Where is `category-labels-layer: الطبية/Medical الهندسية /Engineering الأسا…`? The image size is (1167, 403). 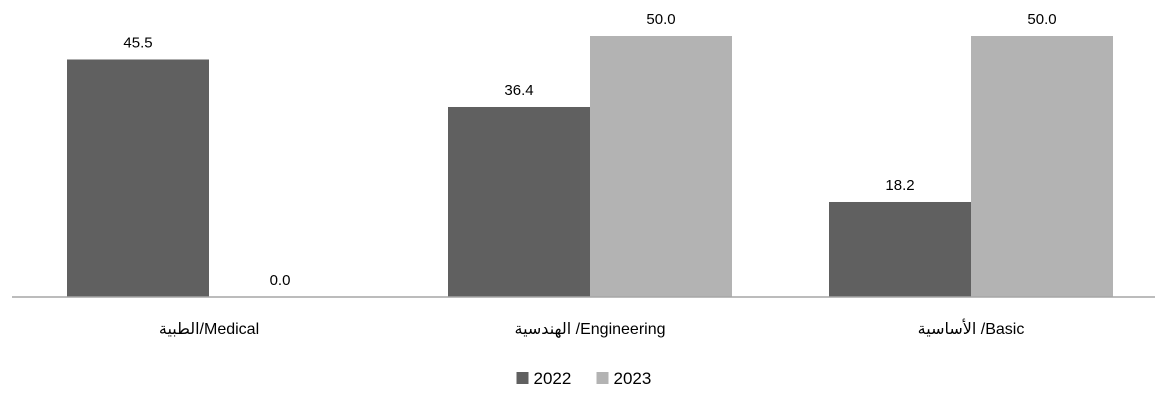 category-labels-layer: الطبية/Medical الهندسية /Engineering الأسا… is located at coordinates (591, 328).